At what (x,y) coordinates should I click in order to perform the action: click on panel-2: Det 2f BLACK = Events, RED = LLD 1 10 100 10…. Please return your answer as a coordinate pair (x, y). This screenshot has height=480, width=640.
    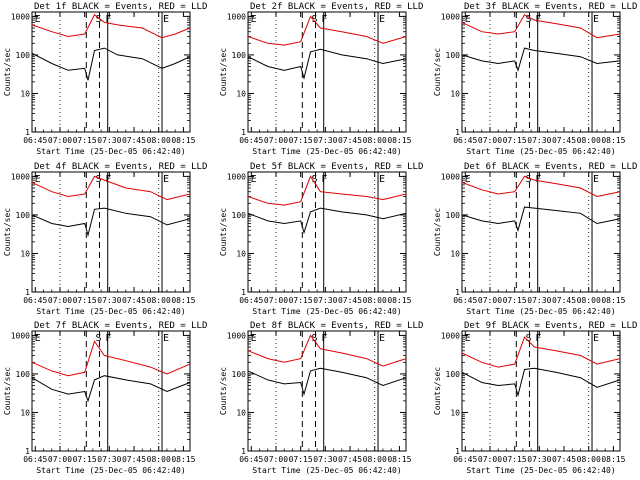
    Looking at the image, I should click on (321, 79).